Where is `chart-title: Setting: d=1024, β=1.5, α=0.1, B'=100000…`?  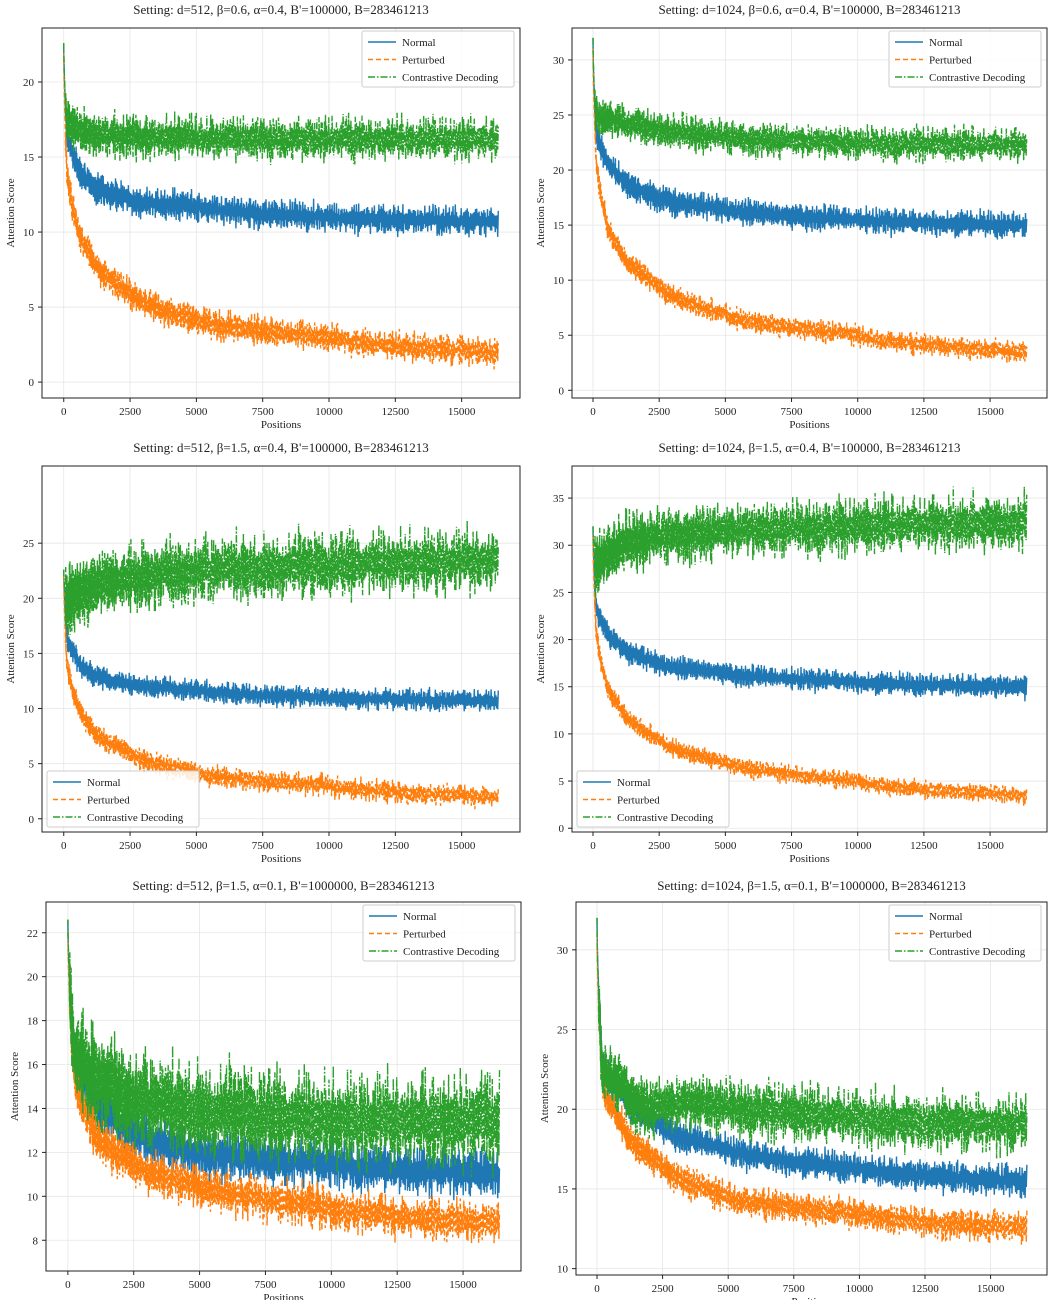
chart-title: Setting: d=1024, β=1.5, α=0.1, B'=100000… is located at coordinates (811, 885).